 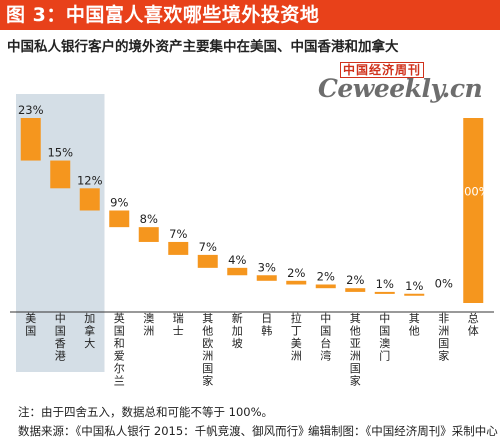 I want to click on value-label-11: 2%, so click(x=355, y=280).